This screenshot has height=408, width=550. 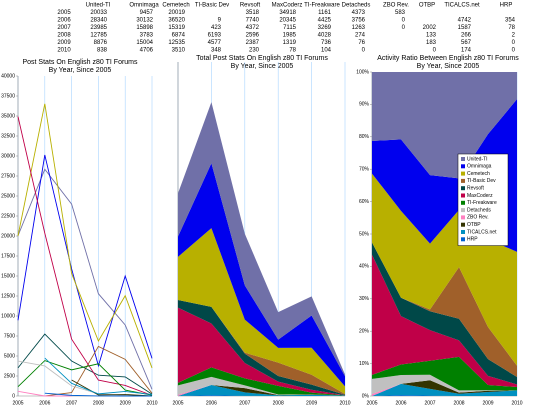 What do you see at coordinates (325, 36) in the screenshot?
I see `table-cell: 4028` at bounding box center [325, 36].